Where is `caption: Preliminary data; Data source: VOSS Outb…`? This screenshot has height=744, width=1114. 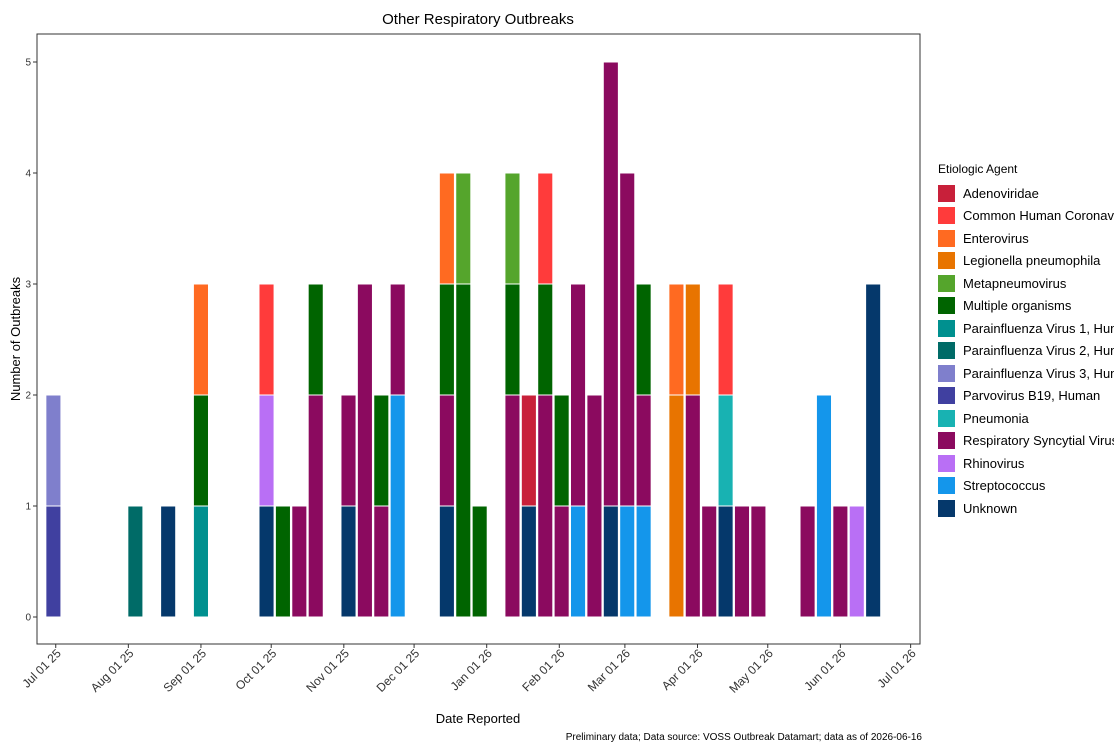 caption: Preliminary data; Data source: VOSS Outb… is located at coordinates (743, 737).